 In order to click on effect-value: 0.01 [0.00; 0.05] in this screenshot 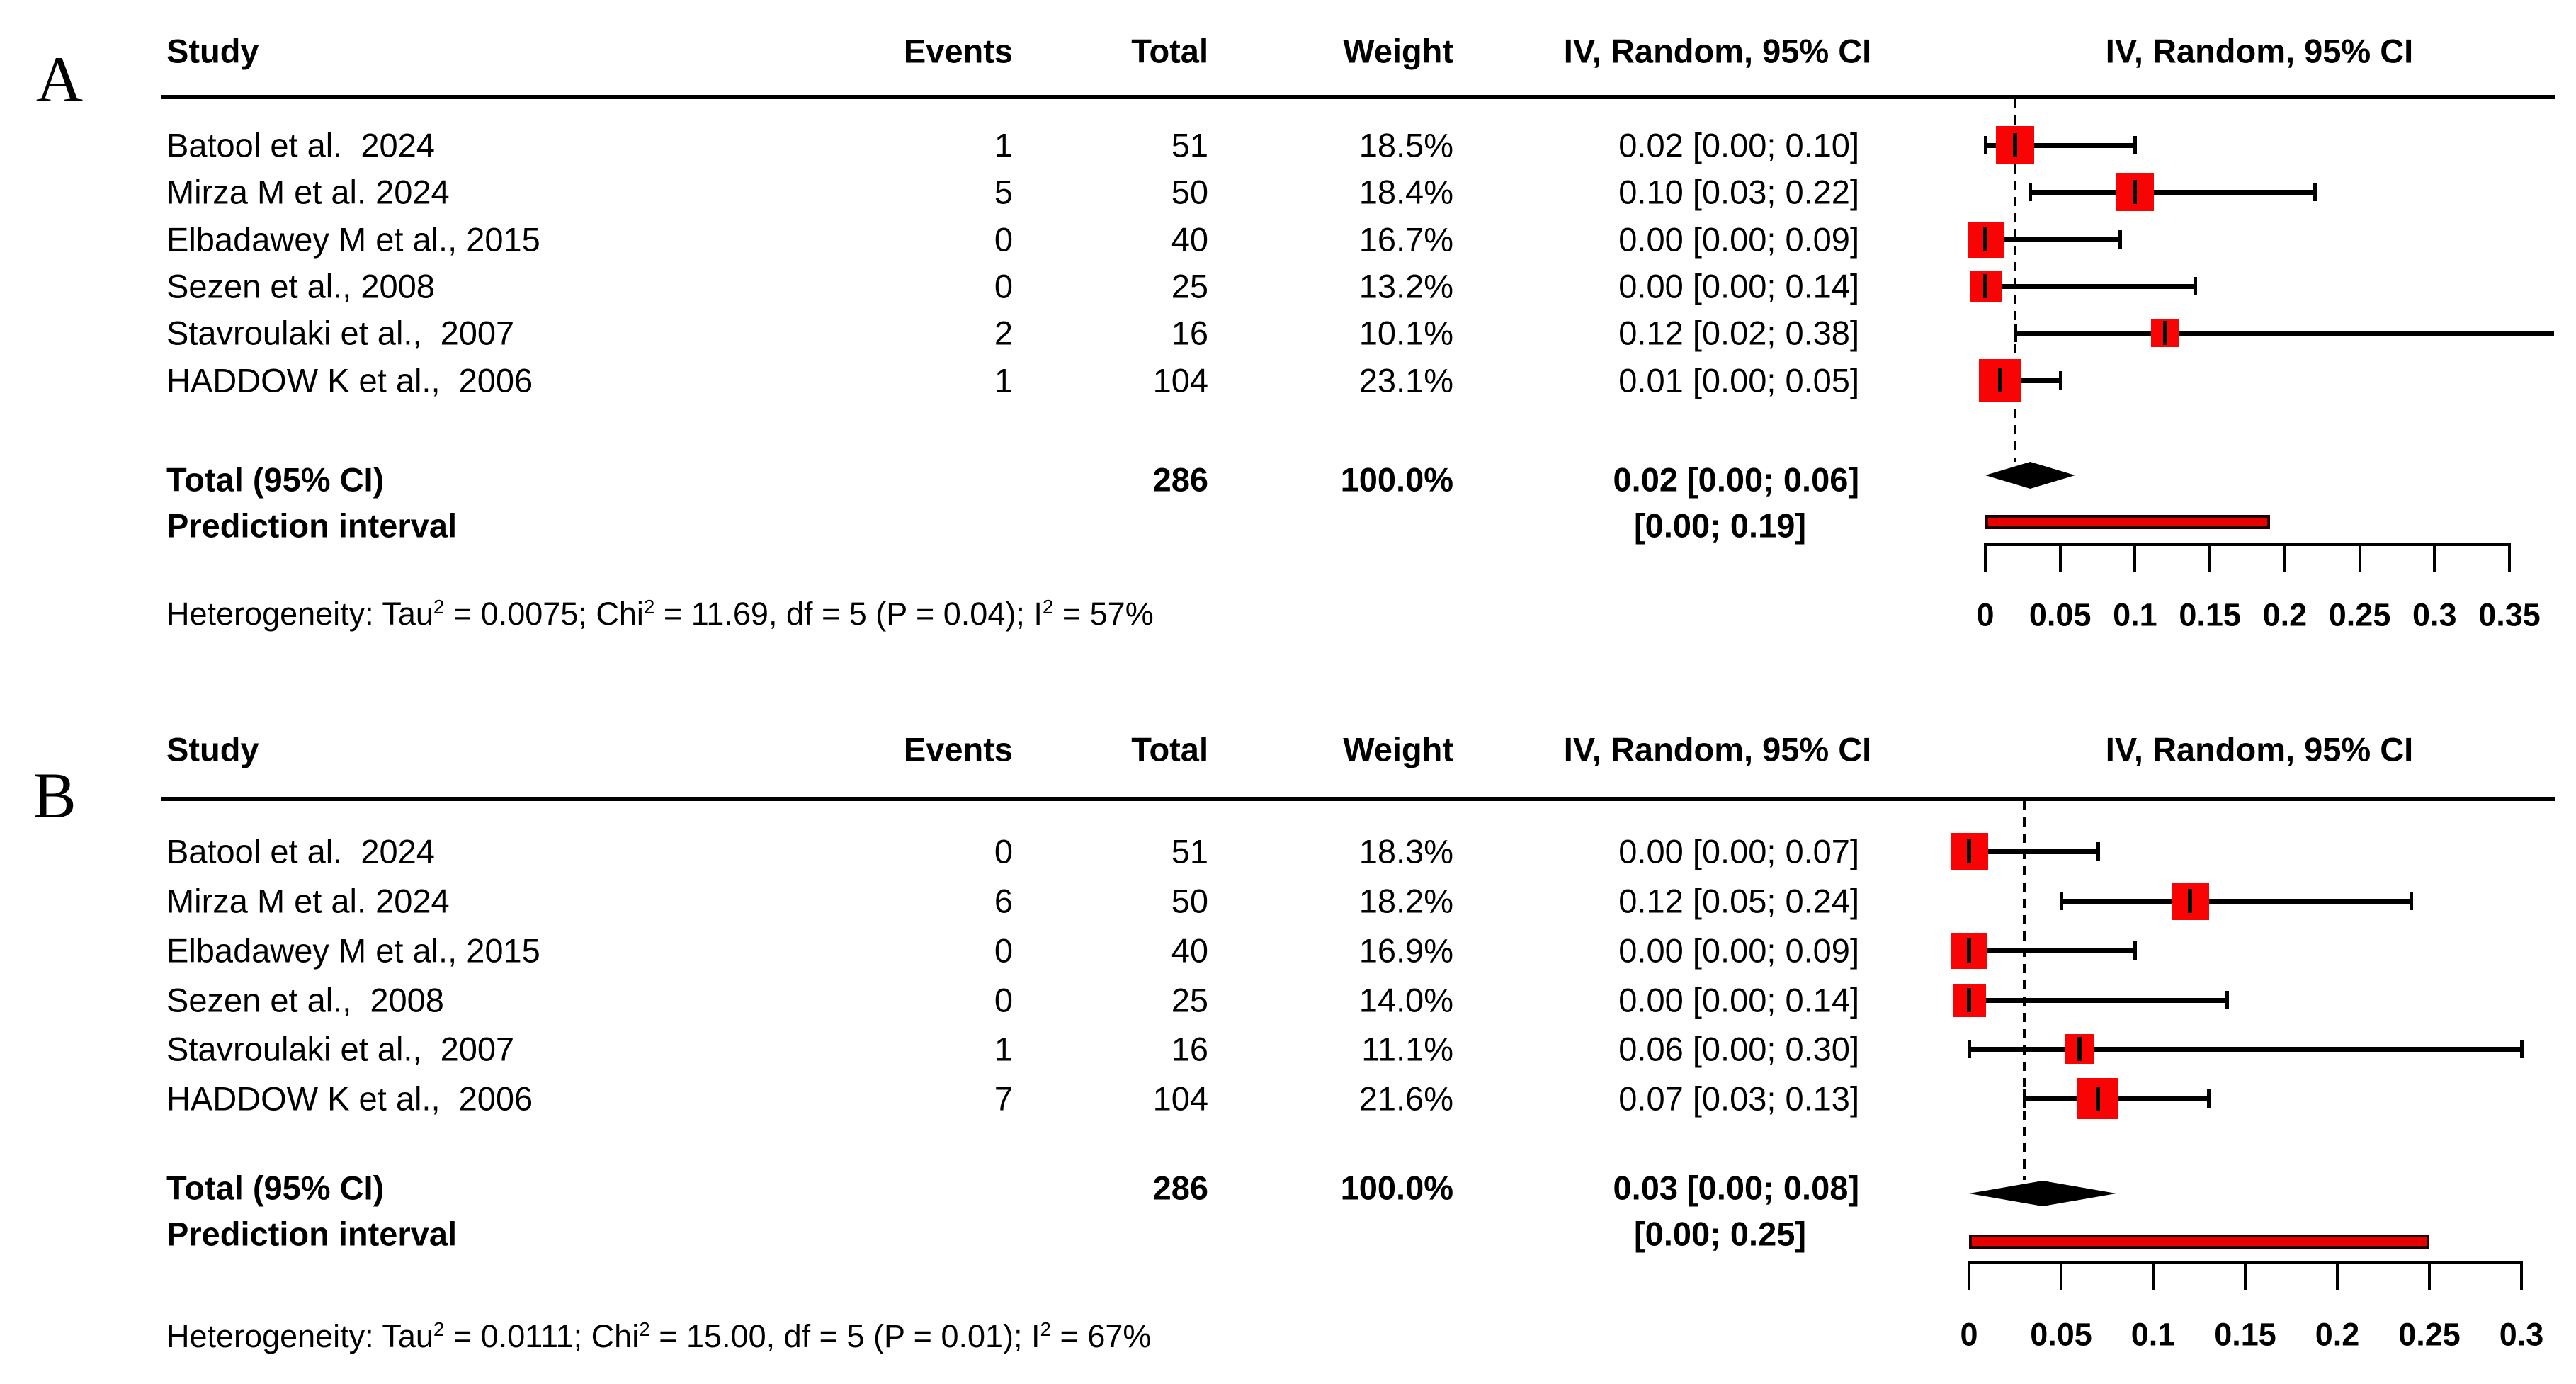, I will do `click(1738, 380)`.